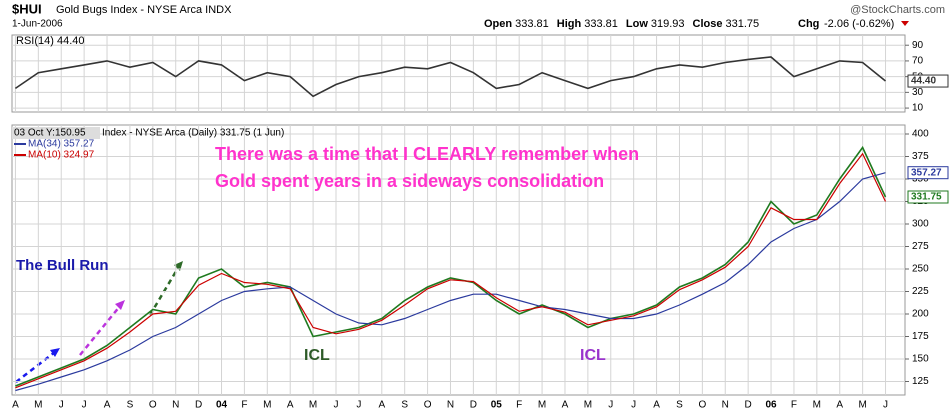 The height and width of the screenshot is (415, 952). I want to click on rsi-title: RSI(14) 44.40, so click(50, 41).